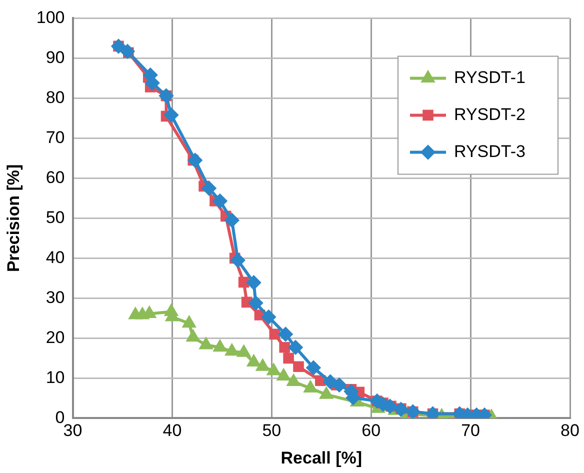 The width and height of the screenshot is (584, 473). I want to click on y-tick-label: 80, so click(55, 97).